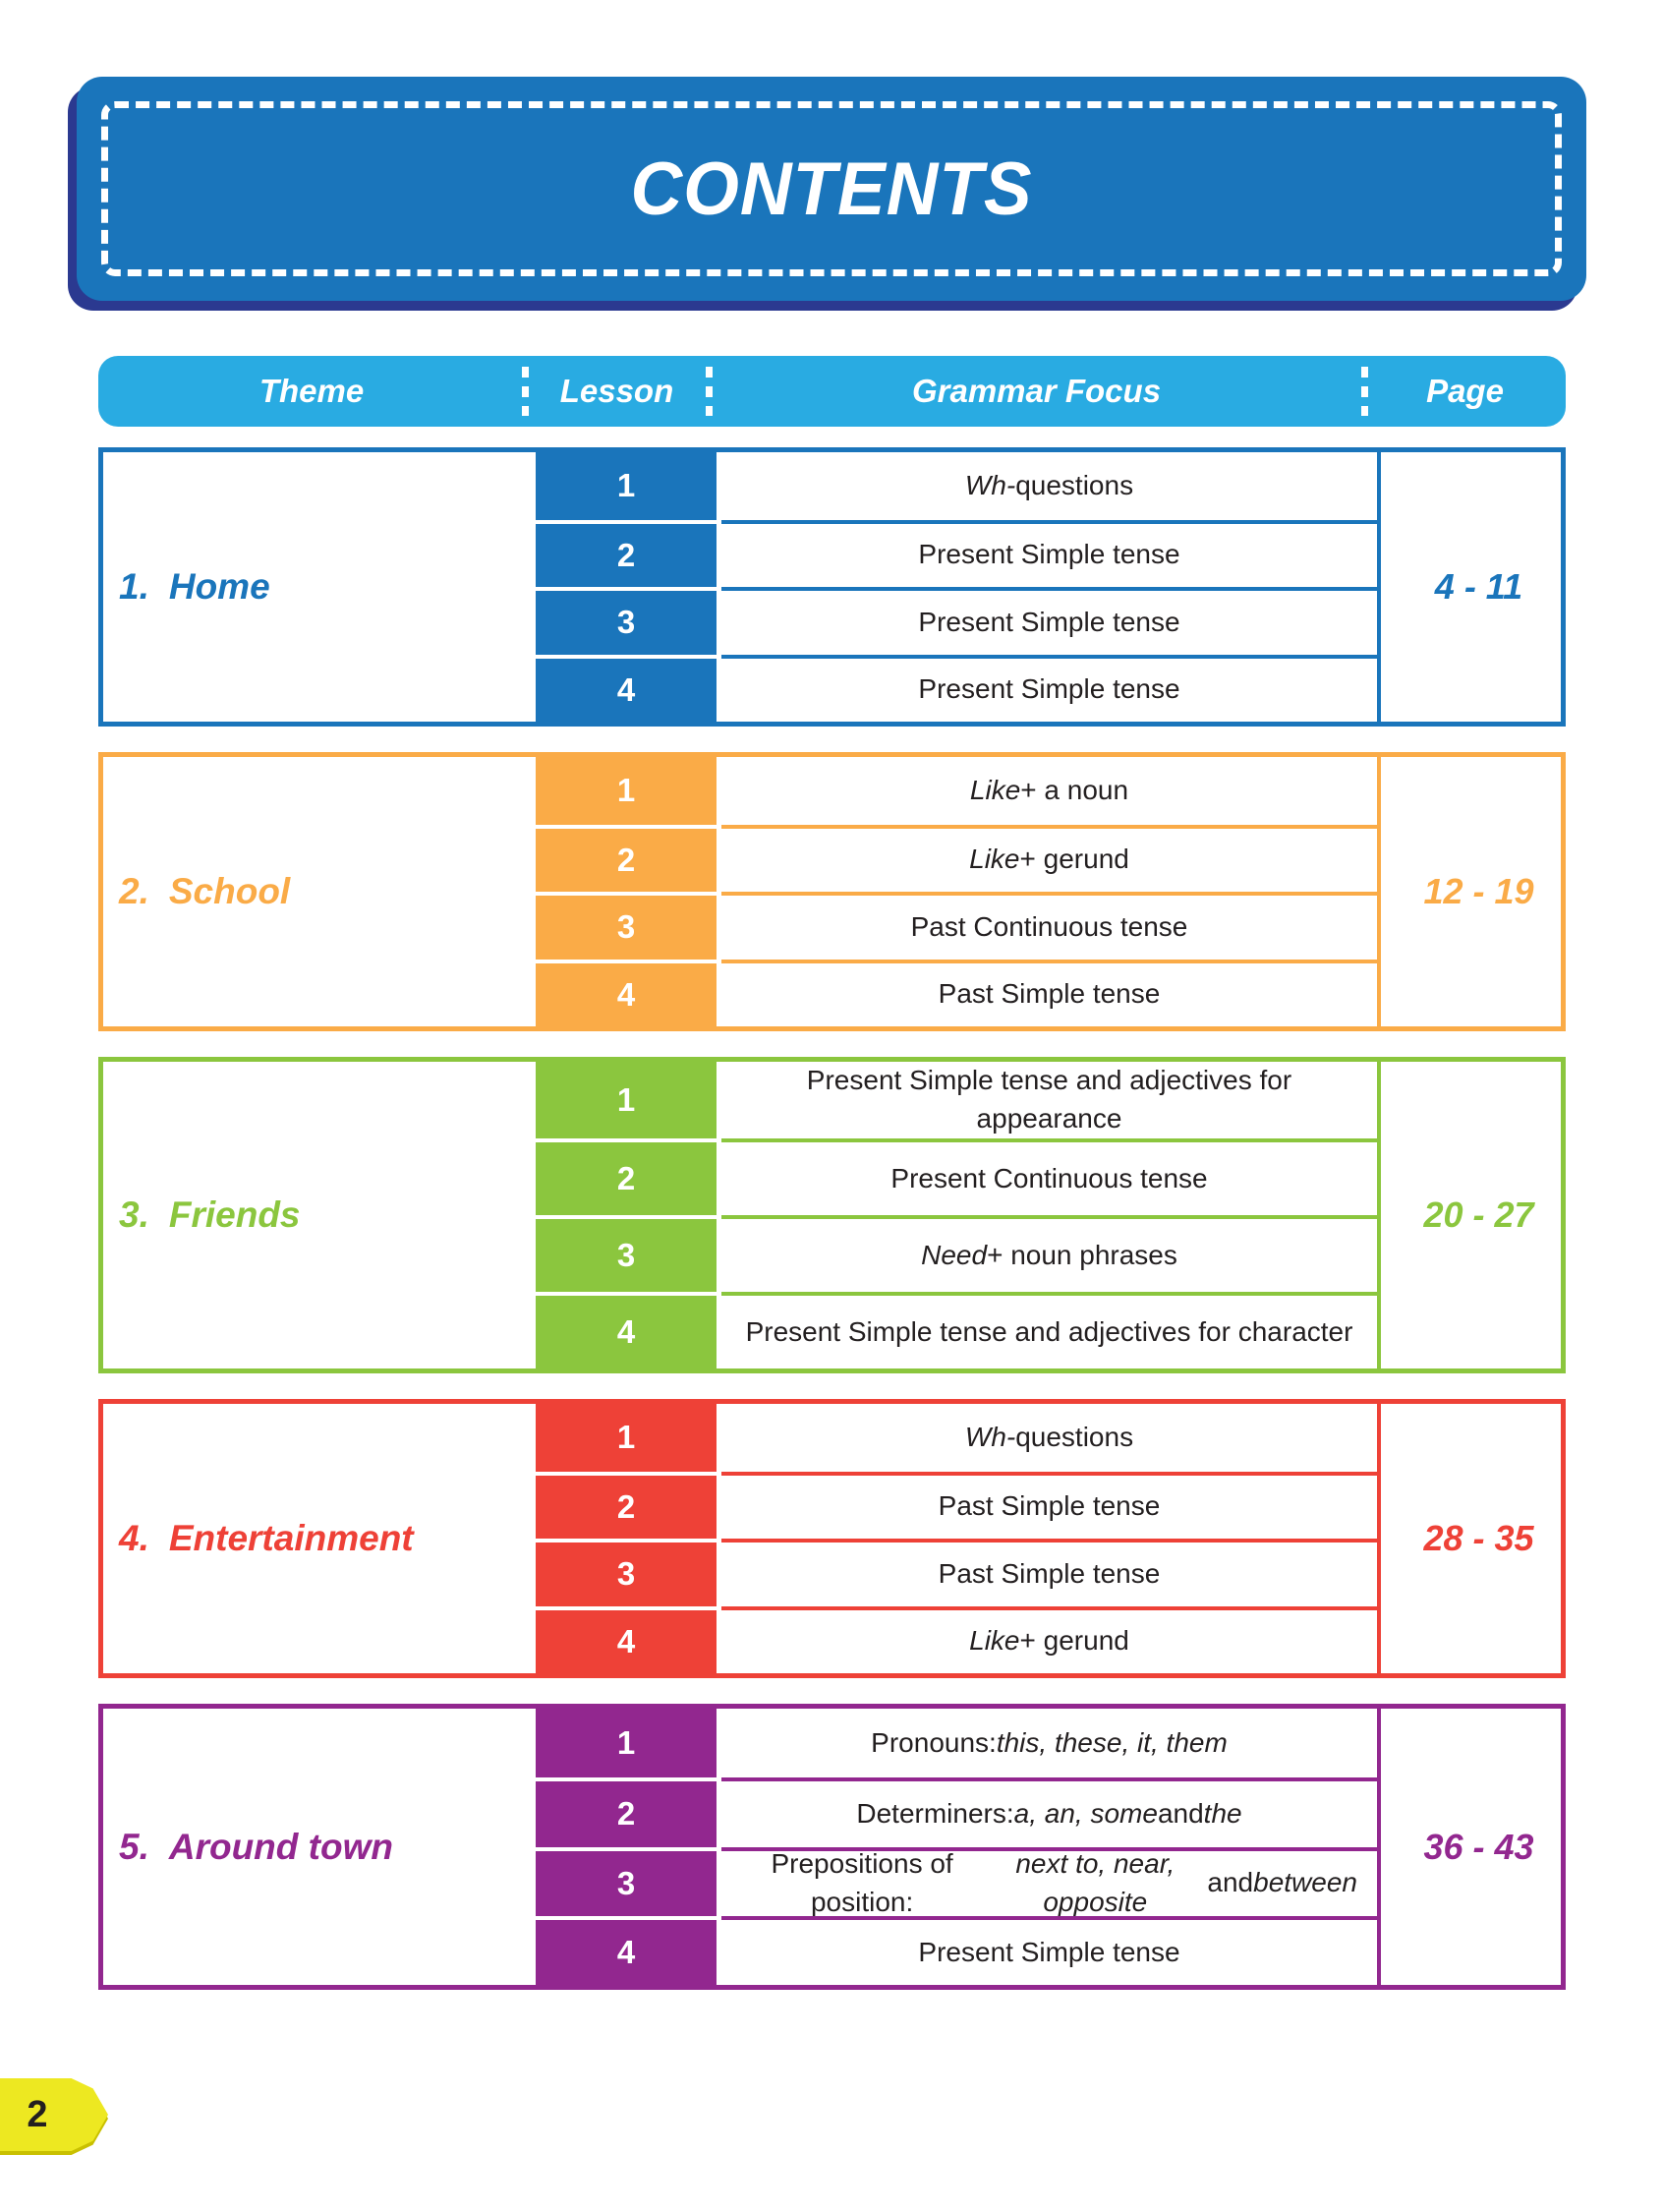 This screenshot has height=2212, width=1663. I want to click on theme-cell: 5. Around town, so click(319, 1847).